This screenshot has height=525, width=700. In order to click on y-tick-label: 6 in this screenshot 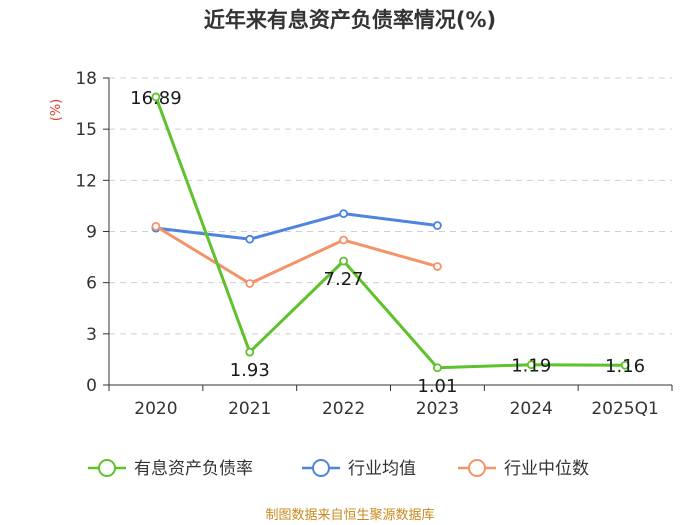, I will do `click(91, 284)`.